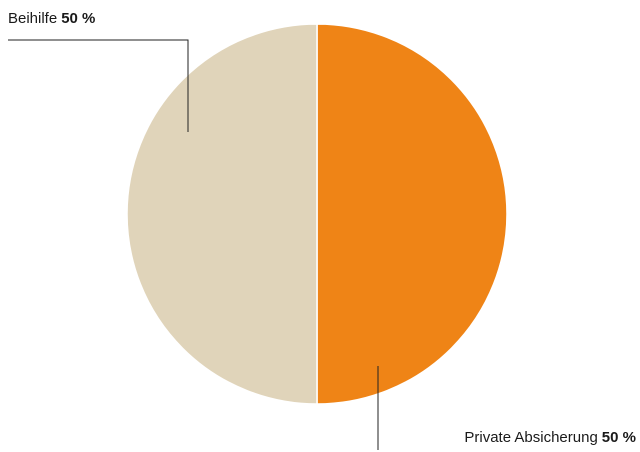 The image size is (640, 452). Describe the element at coordinates (33, 18) in the screenshot. I see `slice-label-name: Beihilfe` at that location.